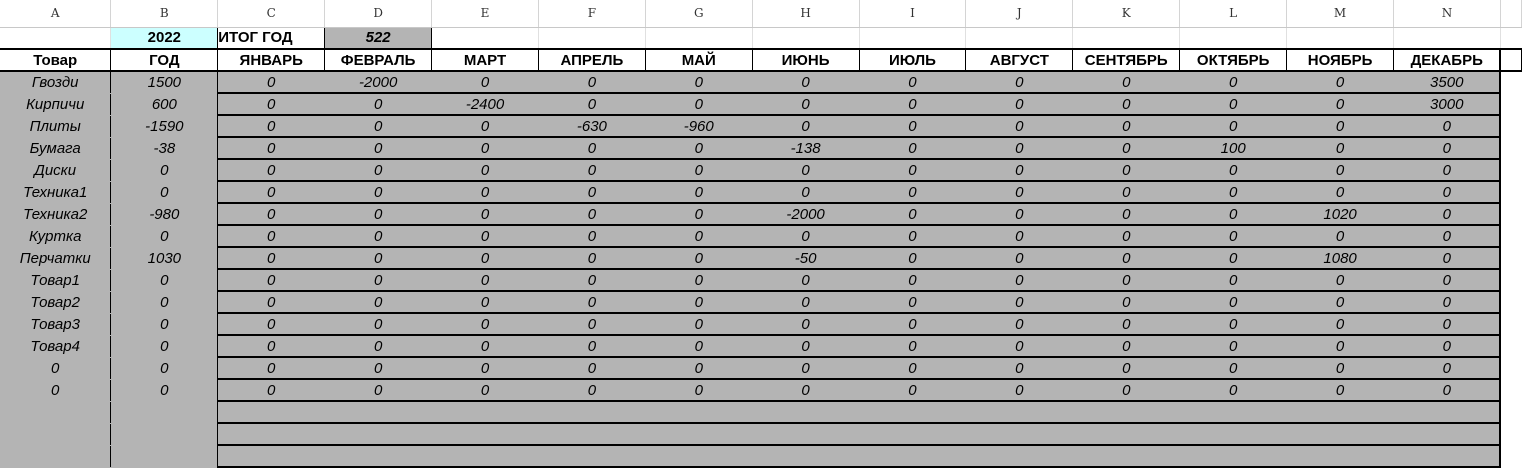 Image resolution: width=1522 pixels, height=468 pixels. What do you see at coordinates (485, 60) in the screenshot?
I see `header-month: МАРТ` at bounding box center [485, 60].